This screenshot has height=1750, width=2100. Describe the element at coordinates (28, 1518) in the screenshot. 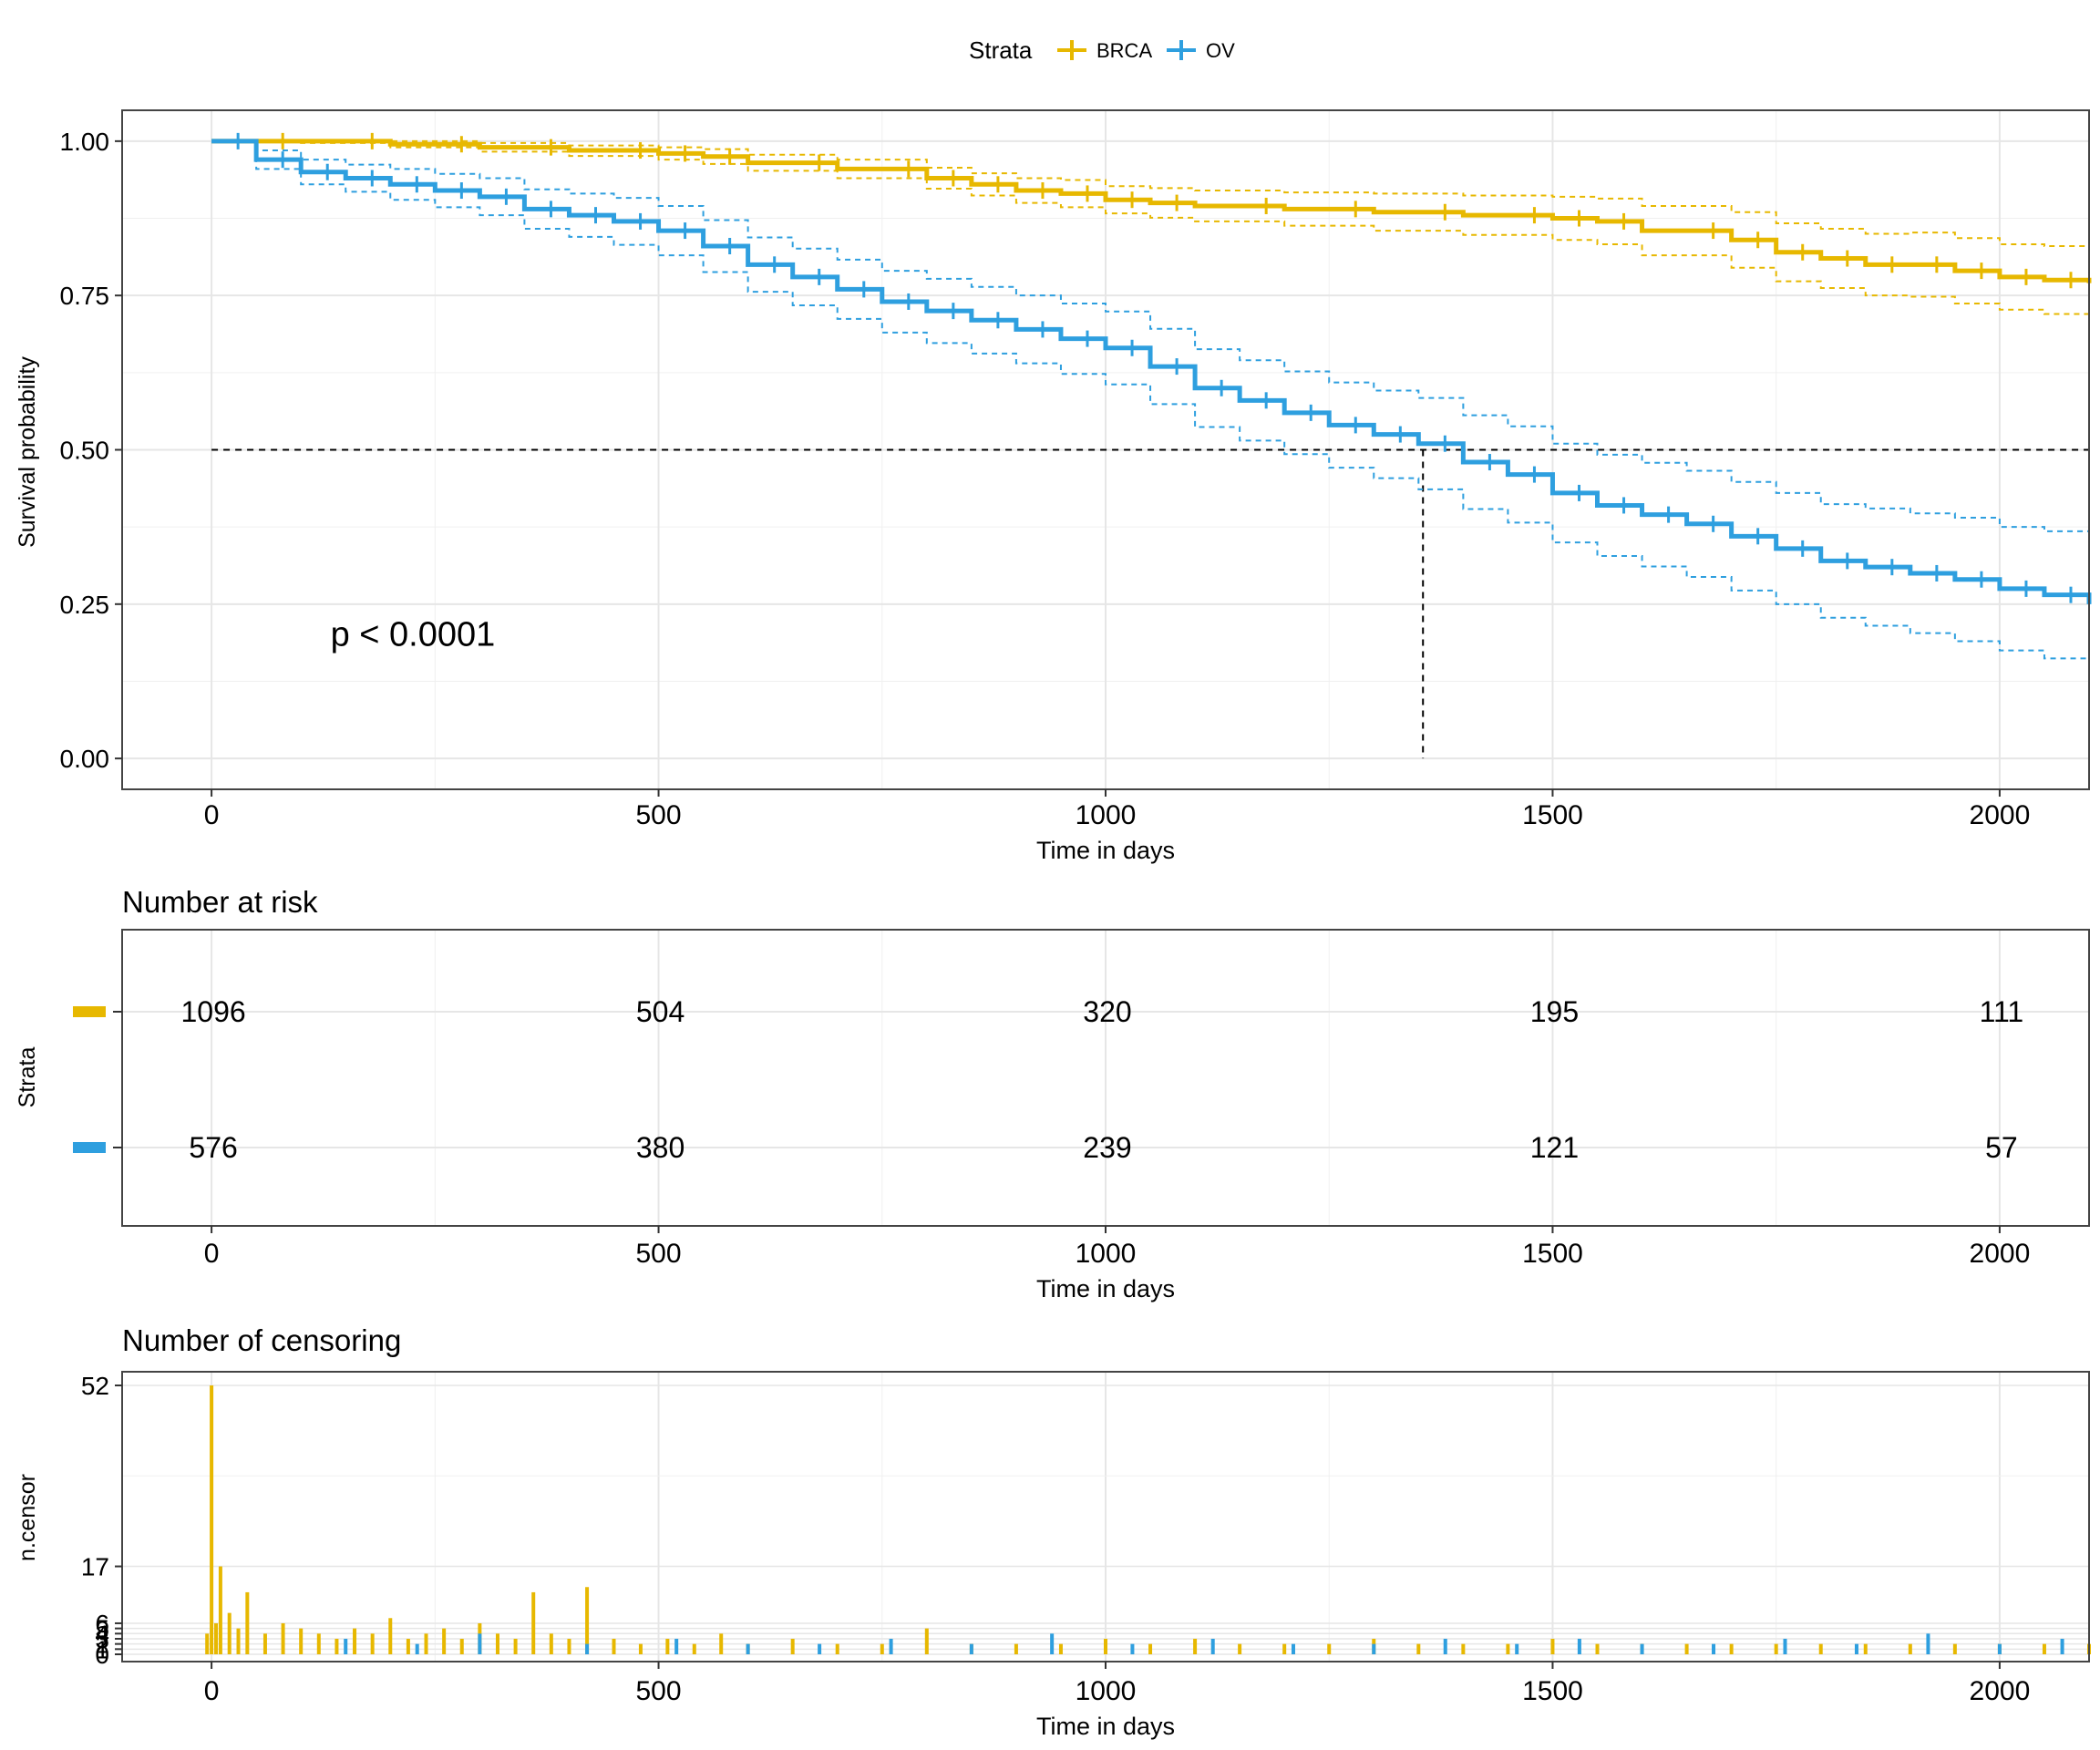

I see `censor-y-axis-label: n.censor` at that location.